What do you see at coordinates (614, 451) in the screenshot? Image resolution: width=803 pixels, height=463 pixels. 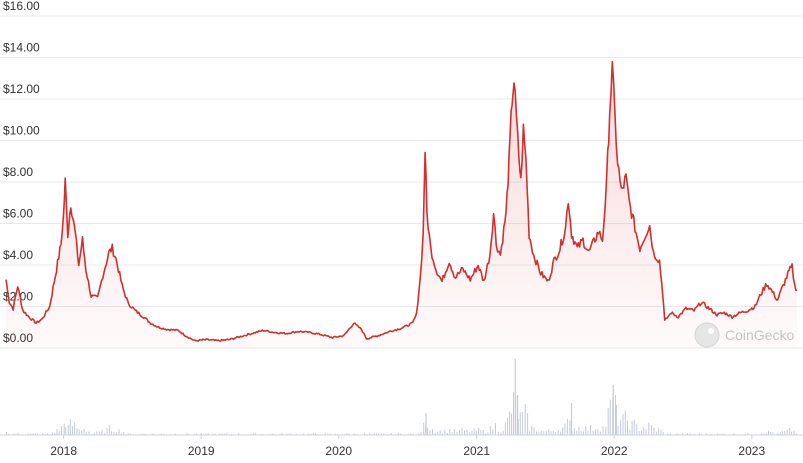 I see `x-tick-label: 2022` at bounding box center [614, 451].